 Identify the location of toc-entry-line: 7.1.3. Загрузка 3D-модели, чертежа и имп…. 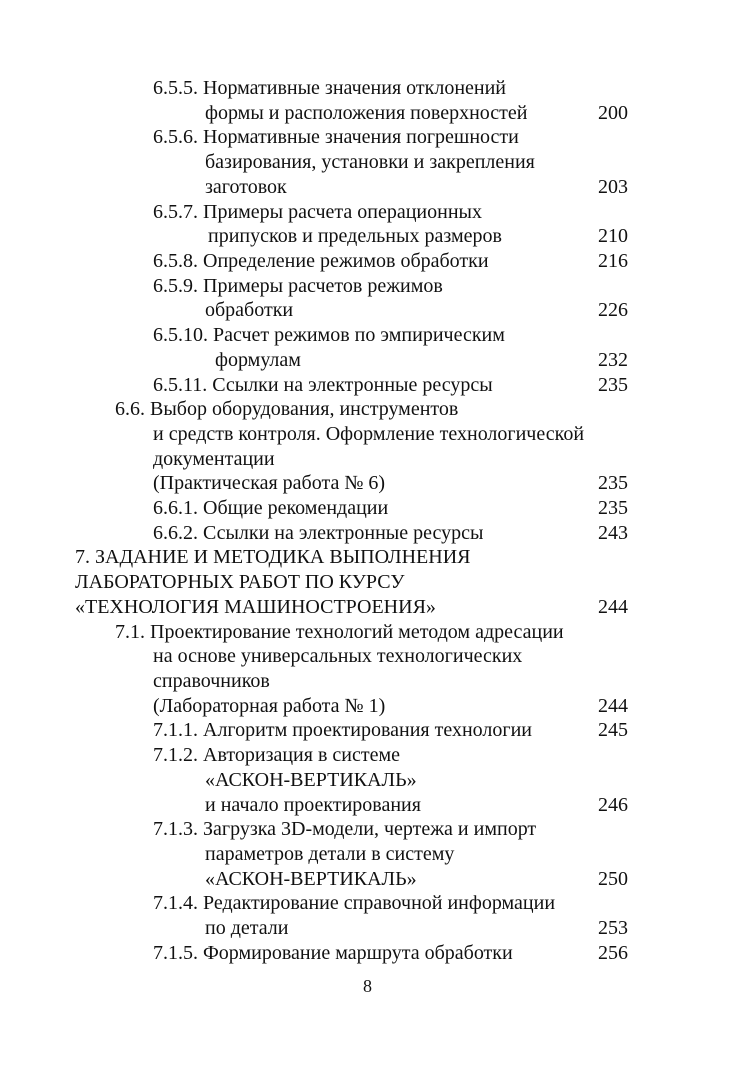
(345, 829).